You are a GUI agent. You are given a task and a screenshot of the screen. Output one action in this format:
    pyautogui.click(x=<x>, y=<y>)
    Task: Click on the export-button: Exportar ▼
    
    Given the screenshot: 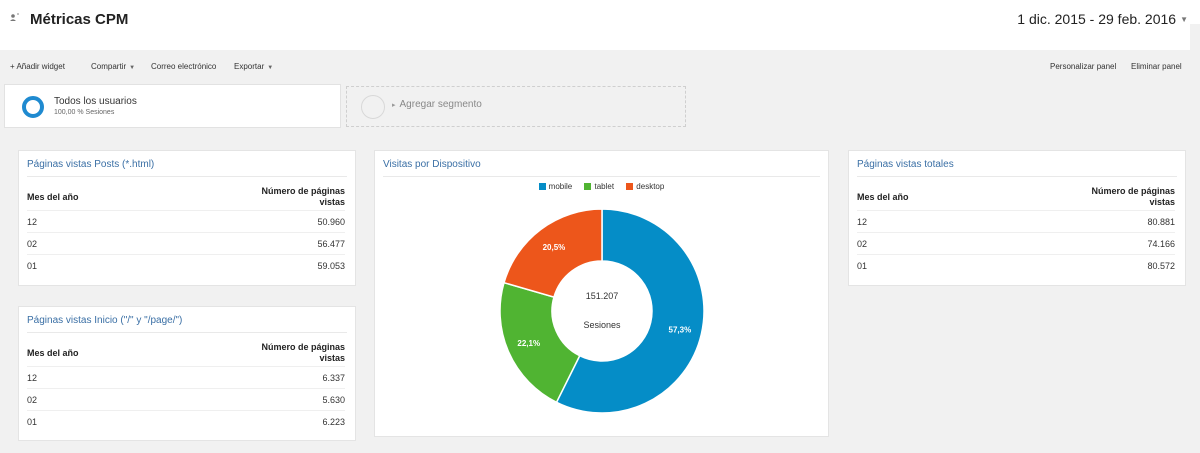 What is the action you would take?
    pyautogui.click(x=253, y=66)
    